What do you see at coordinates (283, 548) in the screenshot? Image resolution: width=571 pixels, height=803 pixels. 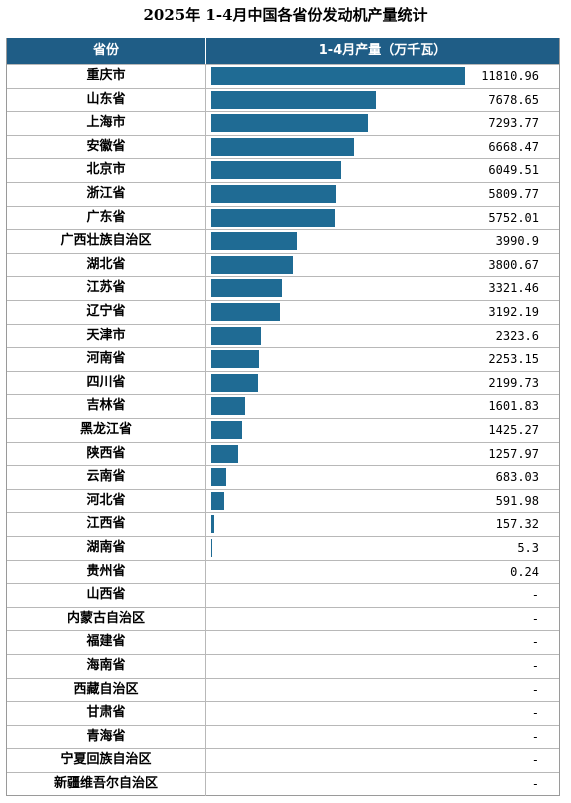 I see `table-row: 湖南省 5.3` at bounding box center [283, 548].